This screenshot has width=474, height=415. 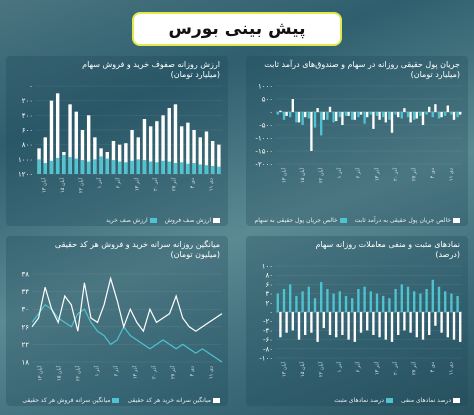 I want to click on legend-label-buy-queue: ارزش صف خرید, so click(x=126, y=220).